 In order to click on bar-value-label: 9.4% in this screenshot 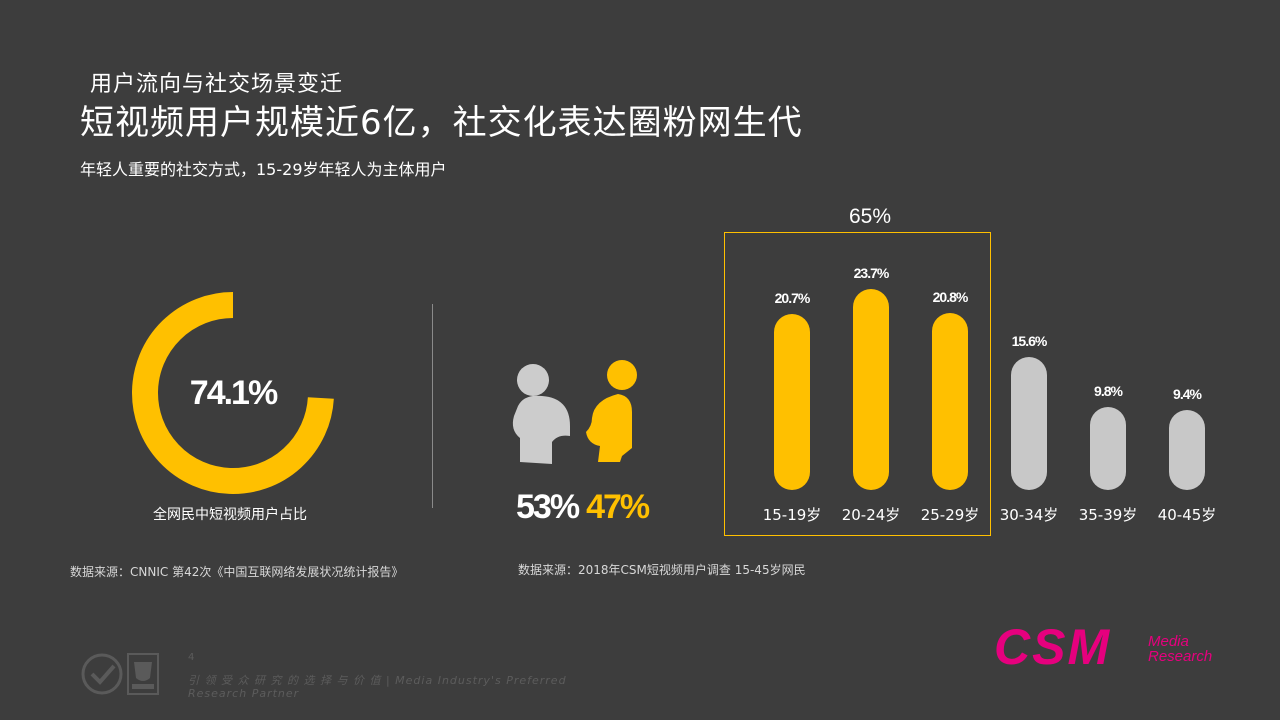, I will do `click(1187, 394)`.